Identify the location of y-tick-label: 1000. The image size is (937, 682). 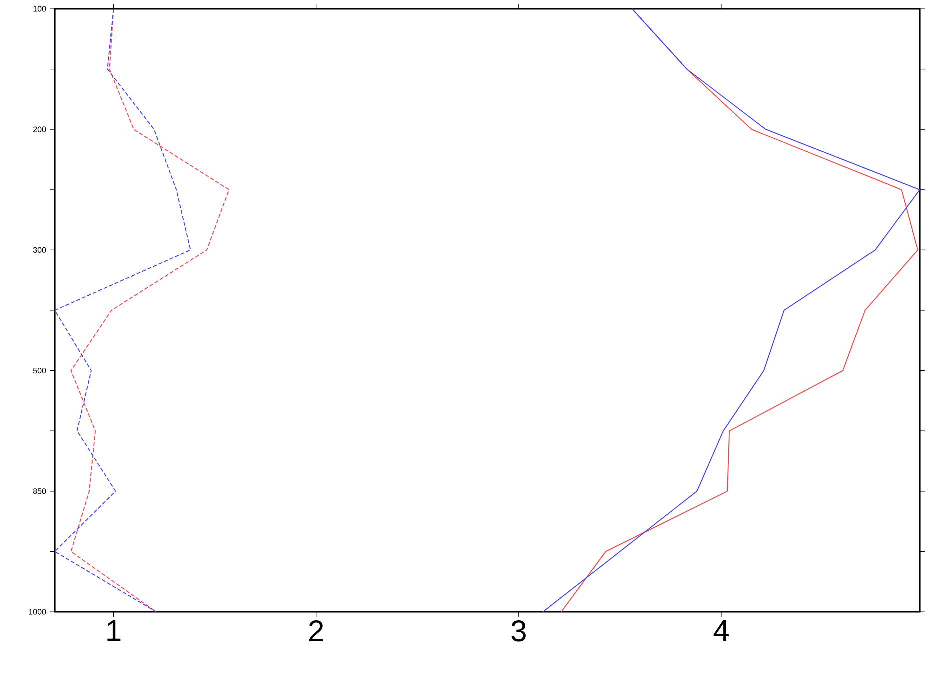
(37, 612).